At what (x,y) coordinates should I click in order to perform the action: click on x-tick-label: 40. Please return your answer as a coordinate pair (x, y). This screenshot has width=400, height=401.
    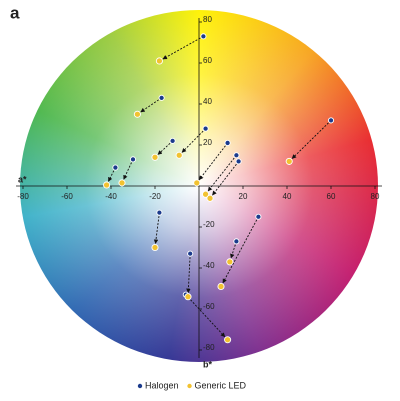
    Looking at the image, I should click on (287, 196).